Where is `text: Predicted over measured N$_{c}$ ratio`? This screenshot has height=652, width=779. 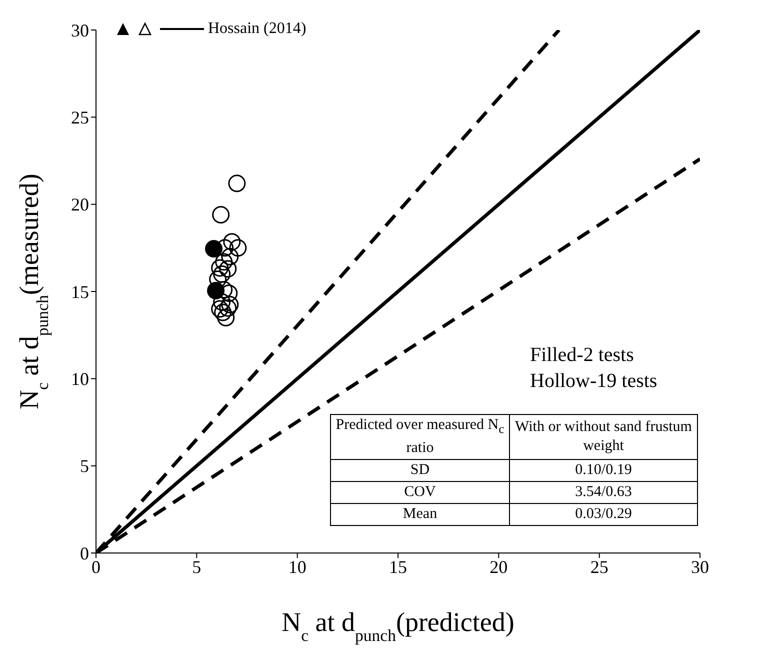
text: Predicted over measured N$_{c}$ ratio is located at coordinates (420, 436).